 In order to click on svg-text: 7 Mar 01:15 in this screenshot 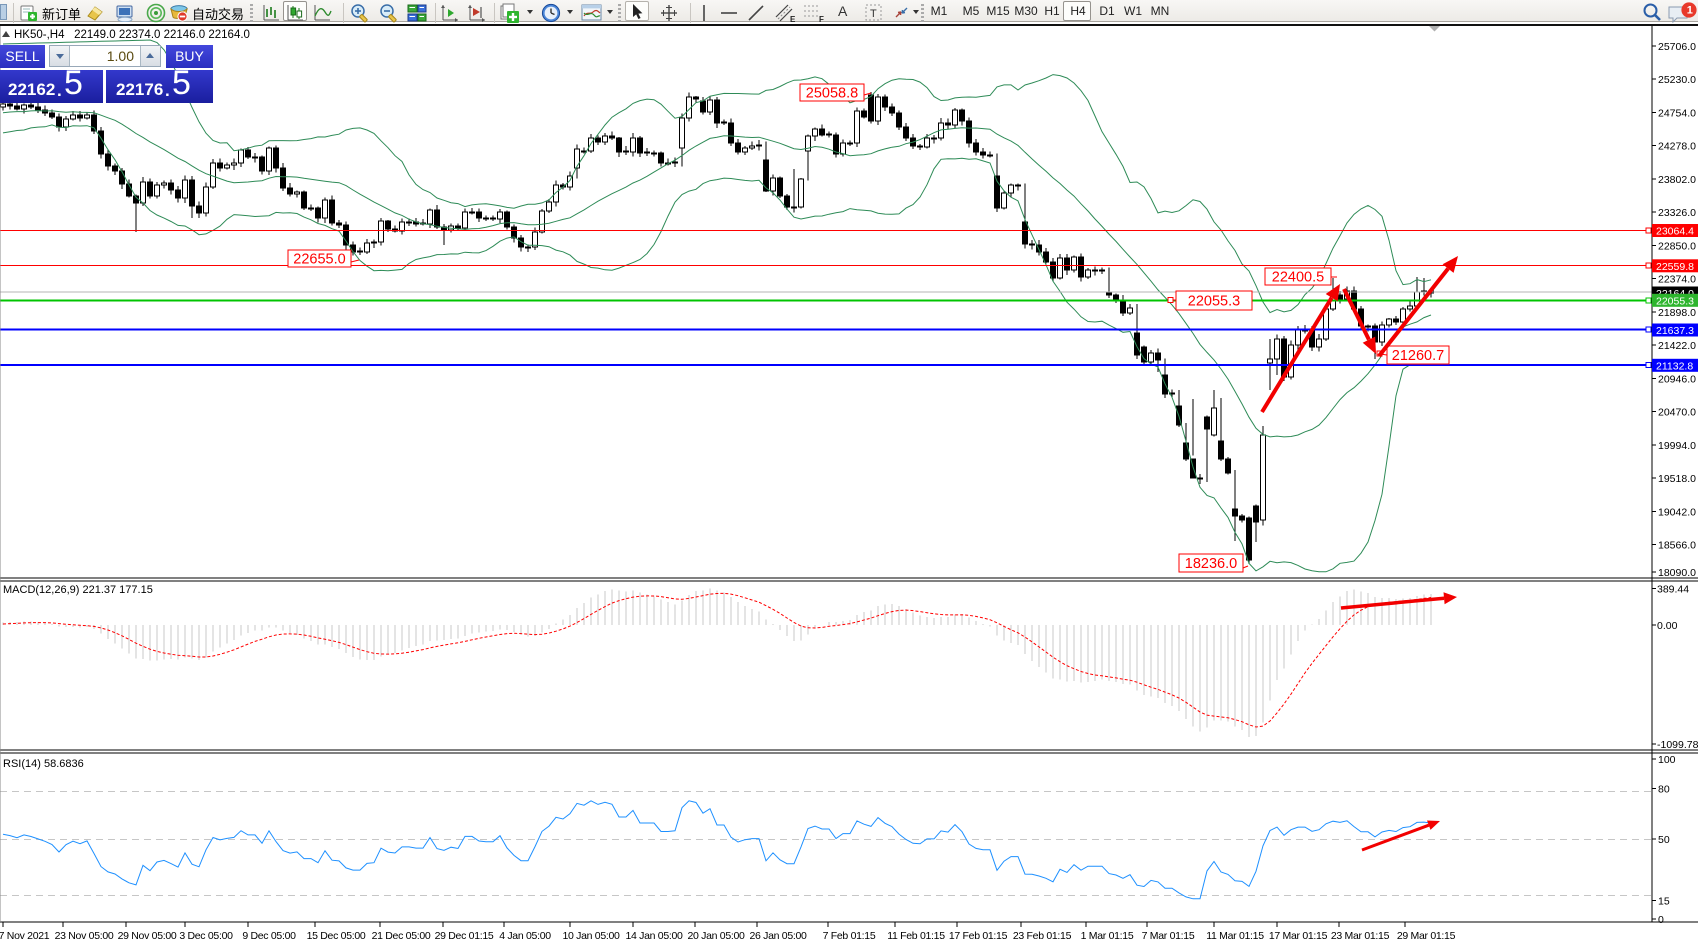, I will do `click(1168, 936)`.